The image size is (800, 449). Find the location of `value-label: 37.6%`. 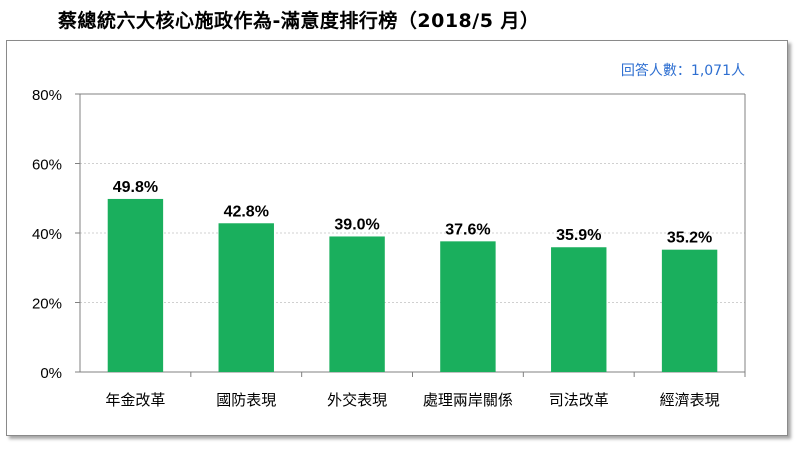

value-label: 37.6% is located at coordinates (467, 229).